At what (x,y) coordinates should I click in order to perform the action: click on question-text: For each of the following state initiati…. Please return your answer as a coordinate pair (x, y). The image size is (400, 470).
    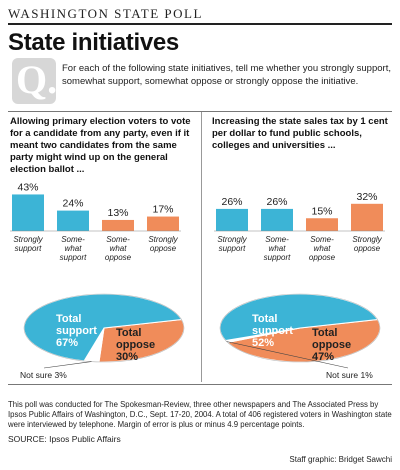
    Looking at the image, I should click on (226, 75).